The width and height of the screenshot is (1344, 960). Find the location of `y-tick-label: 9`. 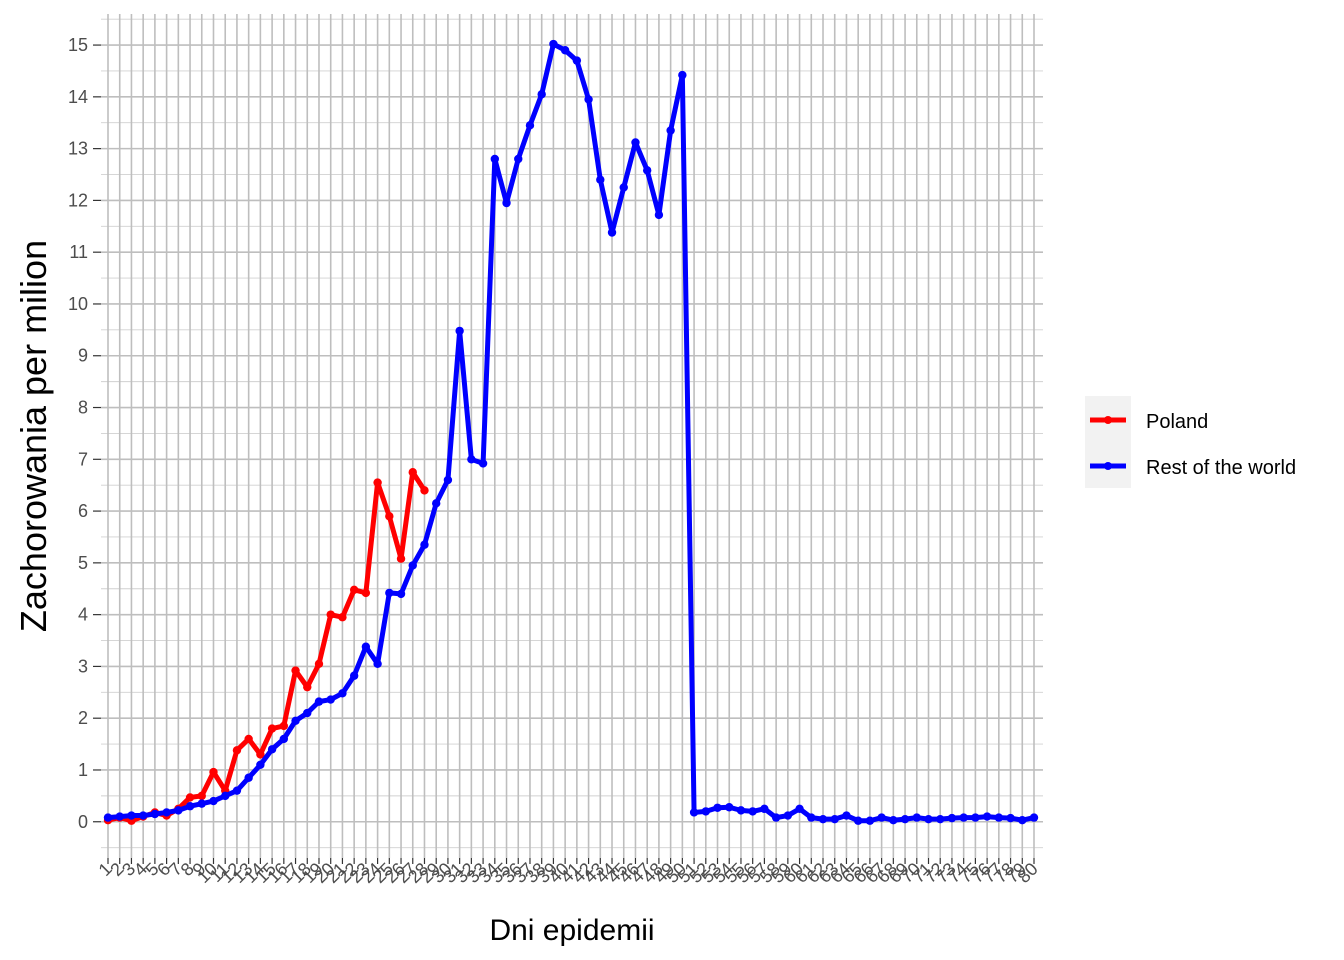

y-tick-label: 9 is located at coordinates (83, 356).